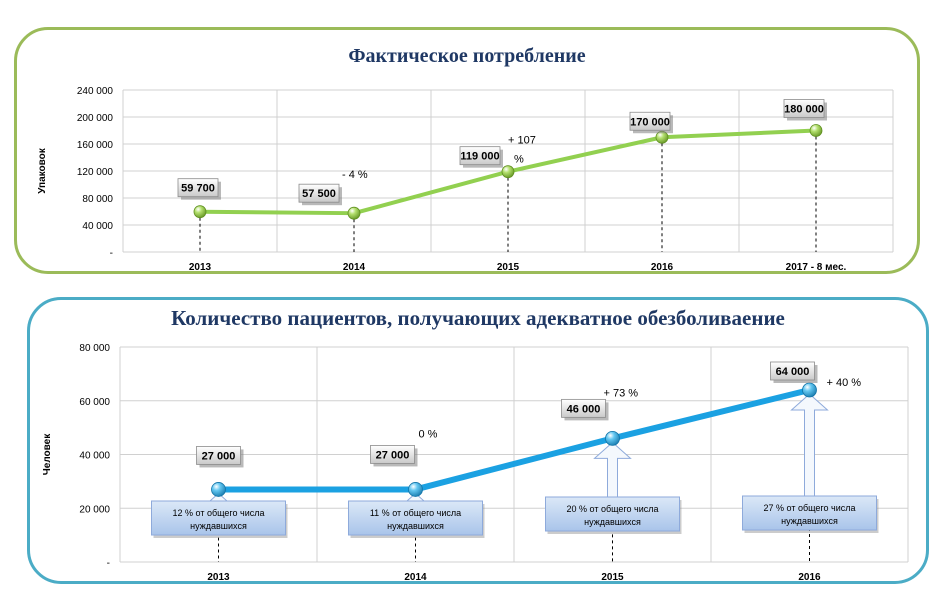 The height and width of the screenshot is (590, 939). I want to click on c1-xtick-label: 2014, so click(354, 267).